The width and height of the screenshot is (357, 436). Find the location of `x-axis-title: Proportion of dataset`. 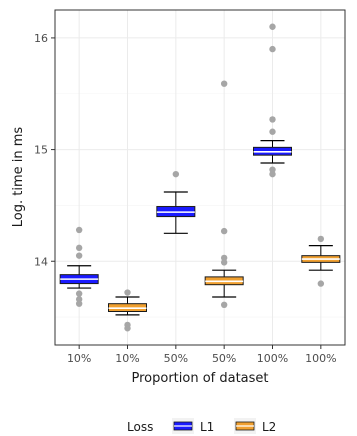

x-axis-title: Proportion of dataset is located at coordinates (199, 378).